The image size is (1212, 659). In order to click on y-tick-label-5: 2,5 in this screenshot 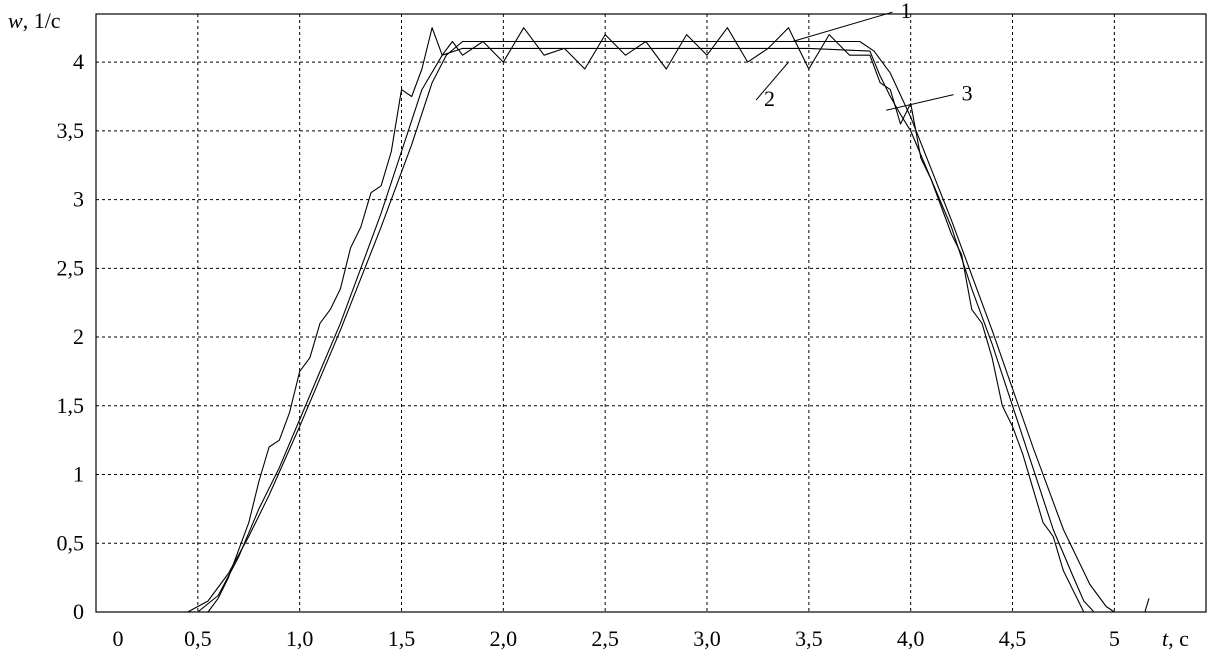, I will do `click(71, 267)`.